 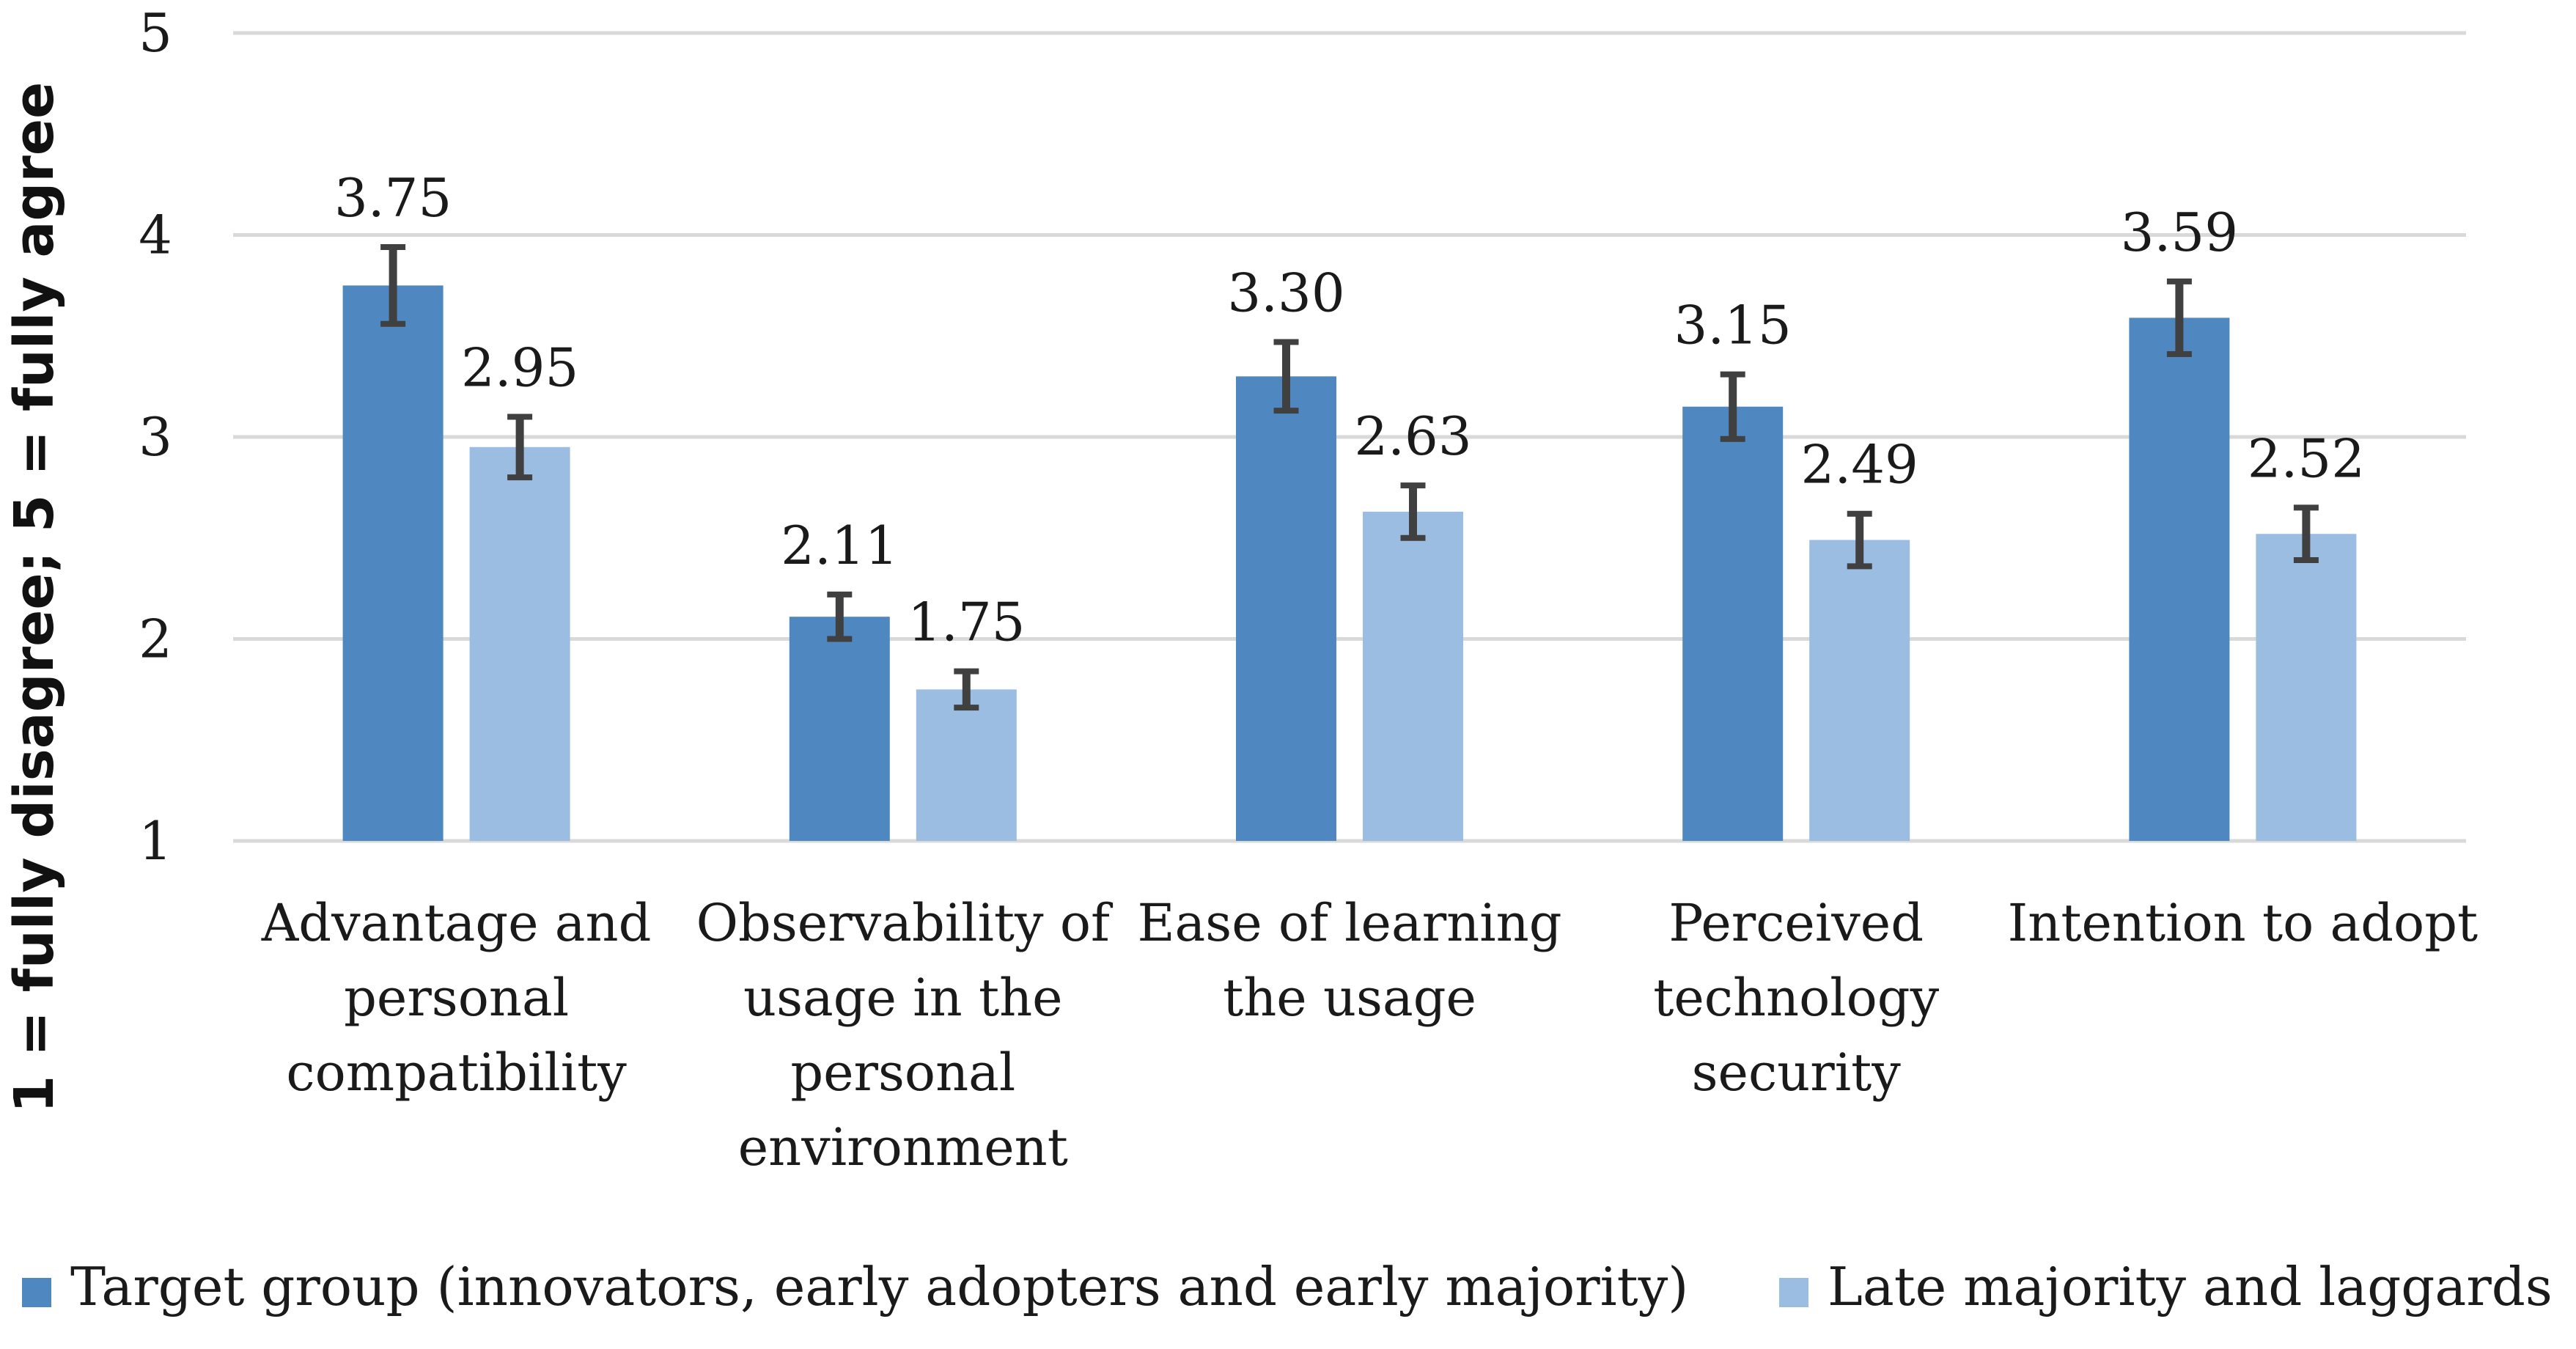 I want to click on data-label: 2.11, so click(x=839, y=545).